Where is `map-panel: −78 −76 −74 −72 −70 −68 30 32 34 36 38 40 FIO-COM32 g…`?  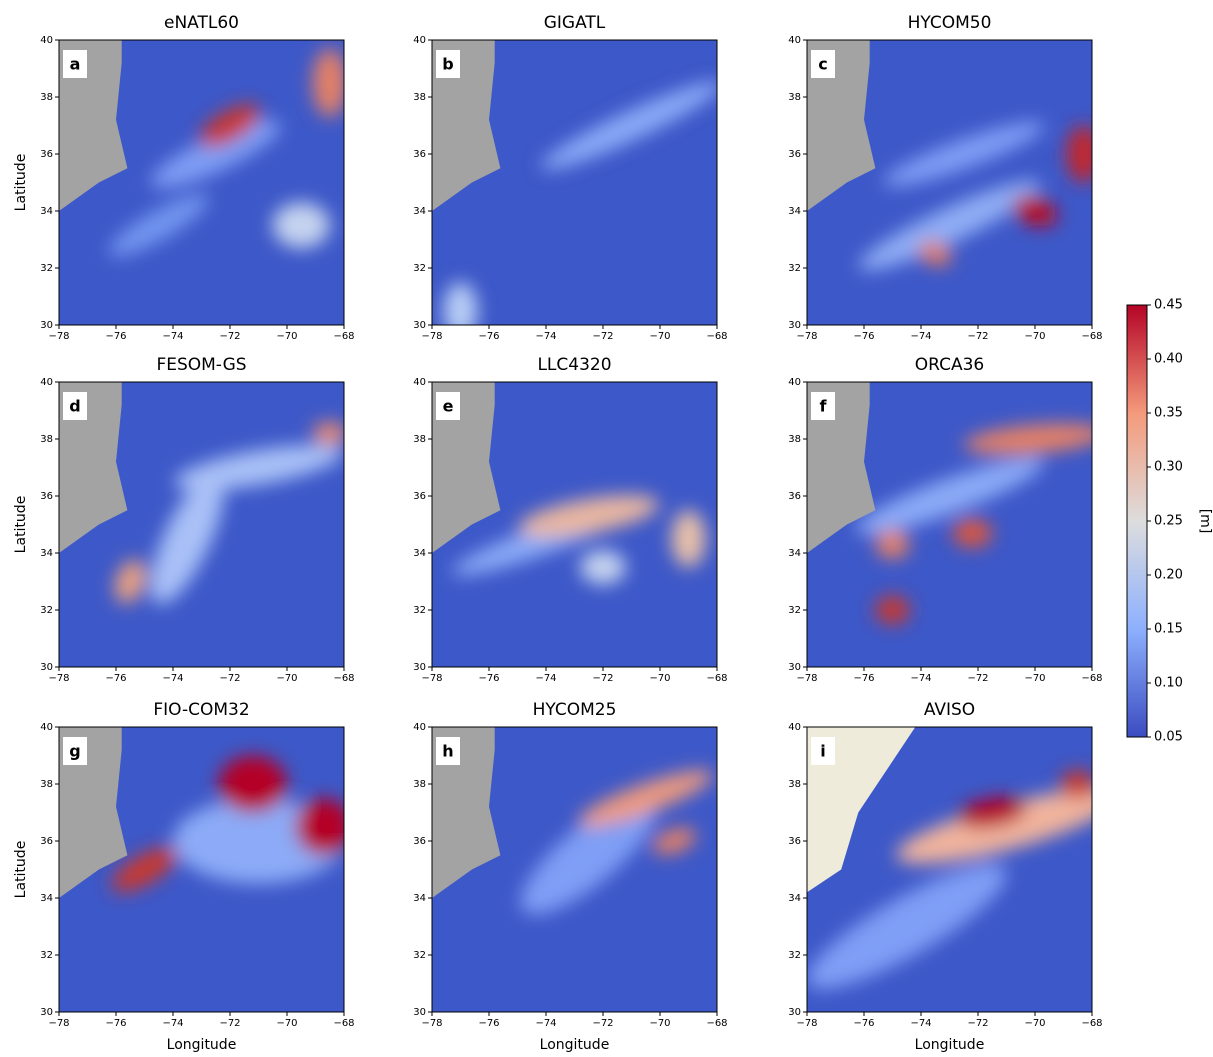
map-panel: −78 −76 −74 −72 −70 −68 30 32 34 36 38 40 FIO-COM32 g… is located at coordinates (184, 876).